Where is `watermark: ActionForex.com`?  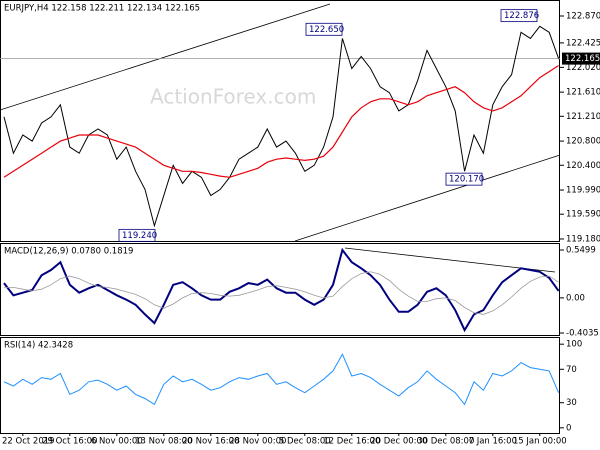 watermark: ActionForex.com is located at coordinates (233, 97).